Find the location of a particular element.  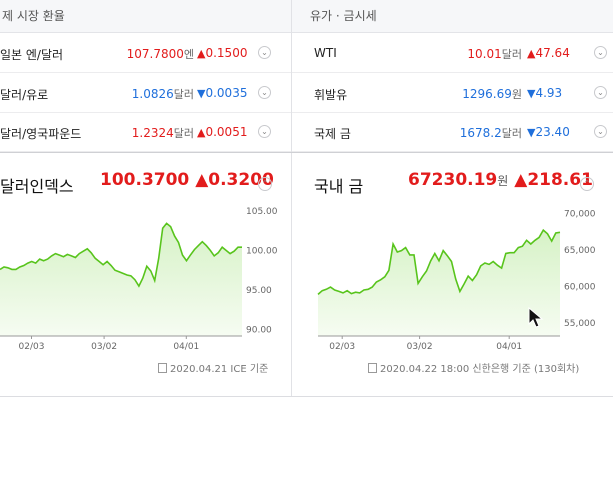

oil-row-change: ▼23.40 is located at coordinates (548, 132).